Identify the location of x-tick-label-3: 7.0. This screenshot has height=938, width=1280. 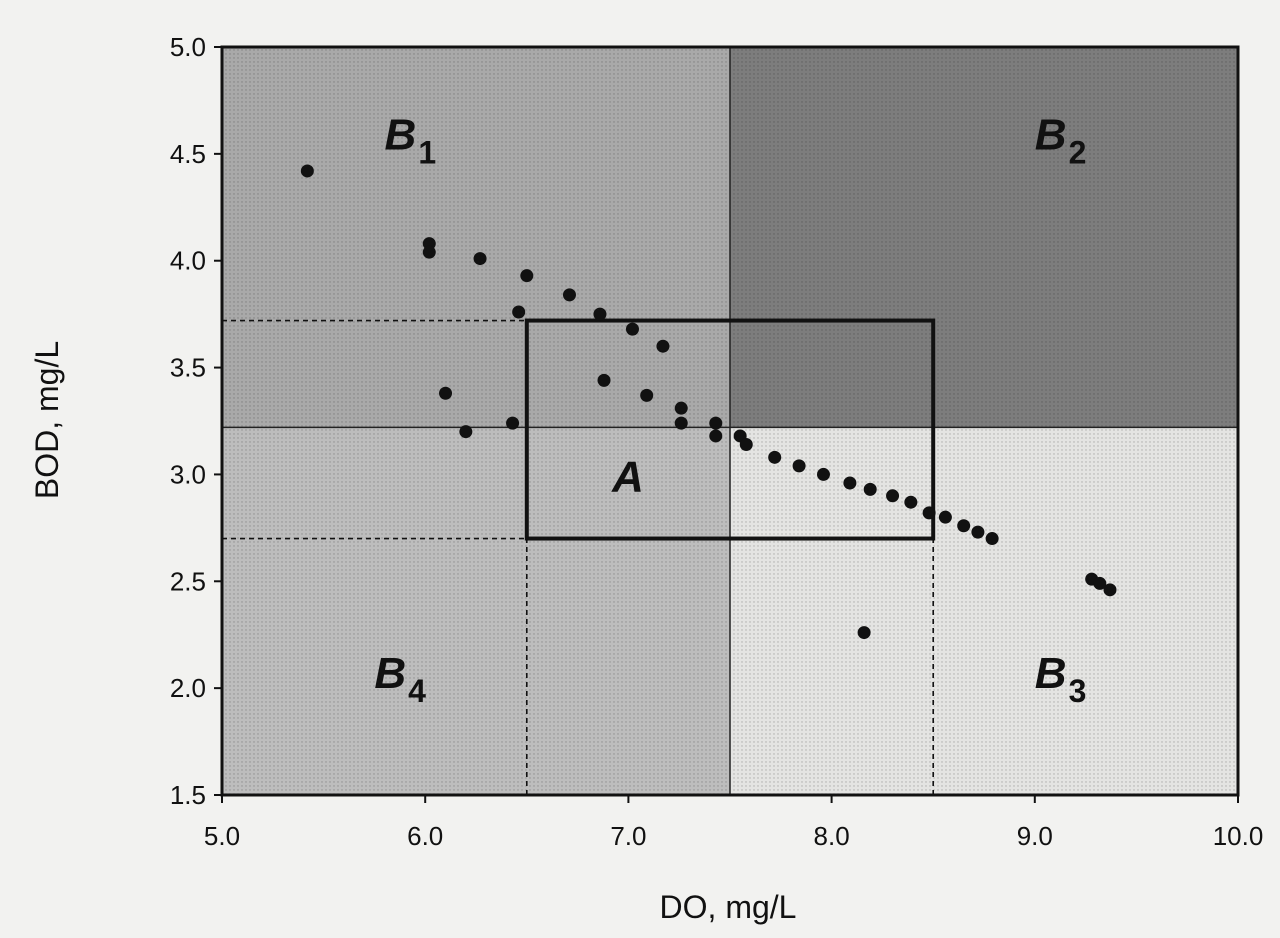
(628, 836).